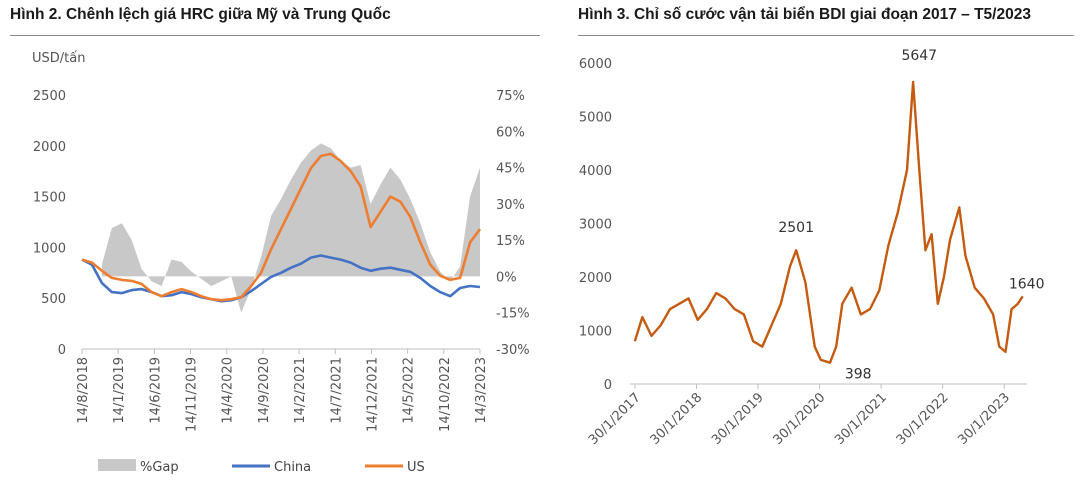  What do you see at coordinates (264, 390) in the screenshot?
I see `x-tick-label: 14/9/2020` at bounding box center [264, 390].